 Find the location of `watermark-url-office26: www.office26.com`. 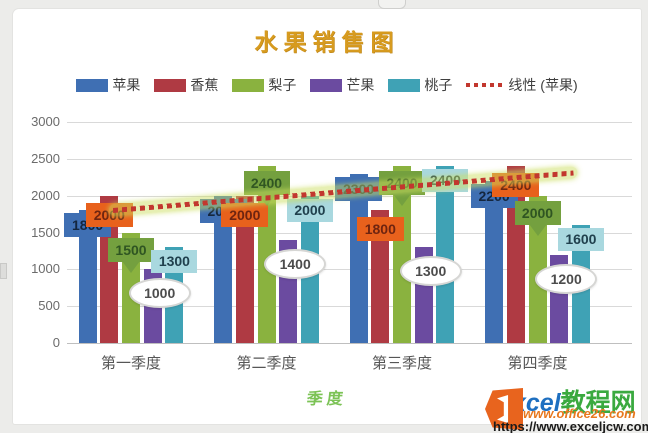

watermark-url-office26: www.office26.com is located at coordinates (579, 413).